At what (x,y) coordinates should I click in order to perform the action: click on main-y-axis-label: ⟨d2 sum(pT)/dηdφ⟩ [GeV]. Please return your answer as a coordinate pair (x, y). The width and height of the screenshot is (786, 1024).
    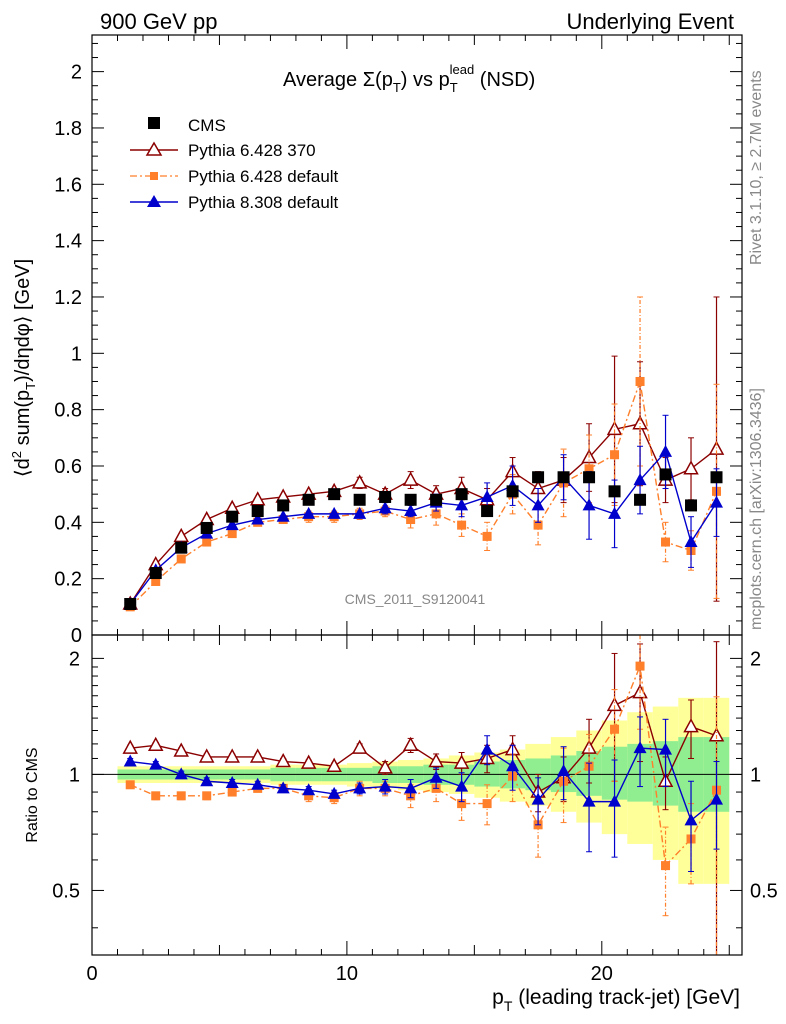
    Looking at the image, I should click on (23, 368).